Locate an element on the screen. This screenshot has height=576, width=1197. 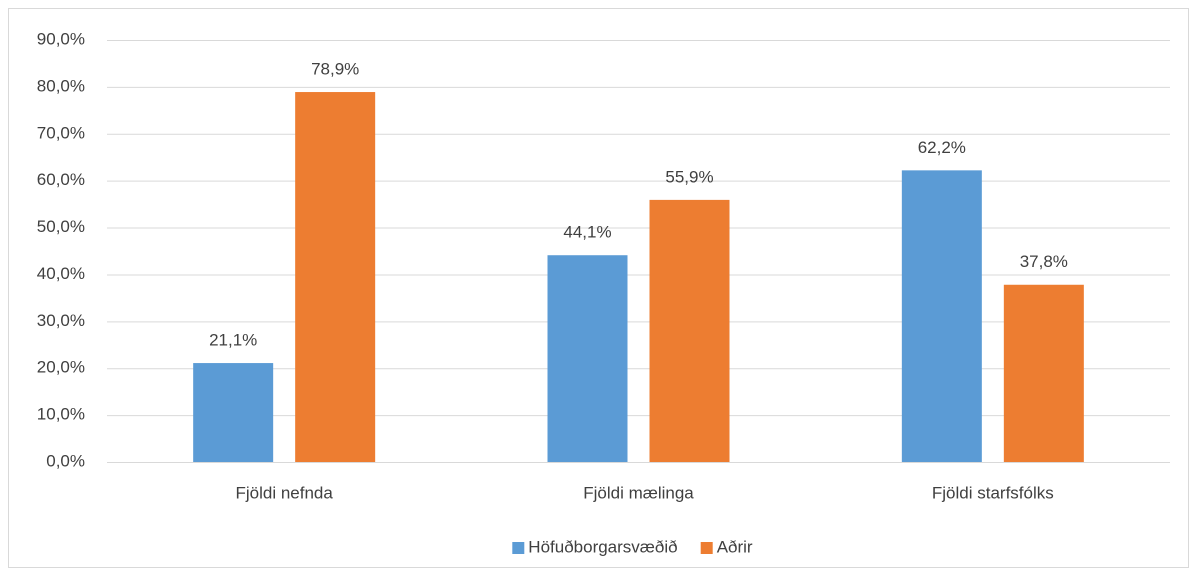
y-tick-label: 90,0% is located at coordinates (61, 38).